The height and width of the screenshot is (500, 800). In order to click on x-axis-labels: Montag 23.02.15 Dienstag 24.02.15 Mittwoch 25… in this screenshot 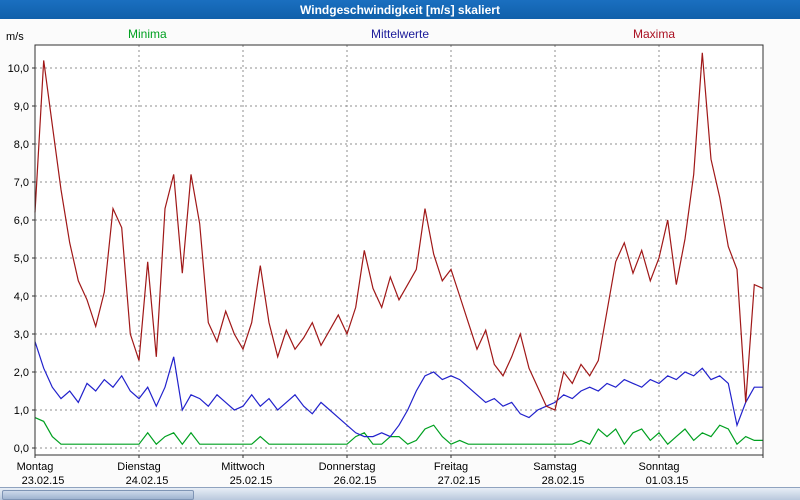, I will do `click(390, 471)`.